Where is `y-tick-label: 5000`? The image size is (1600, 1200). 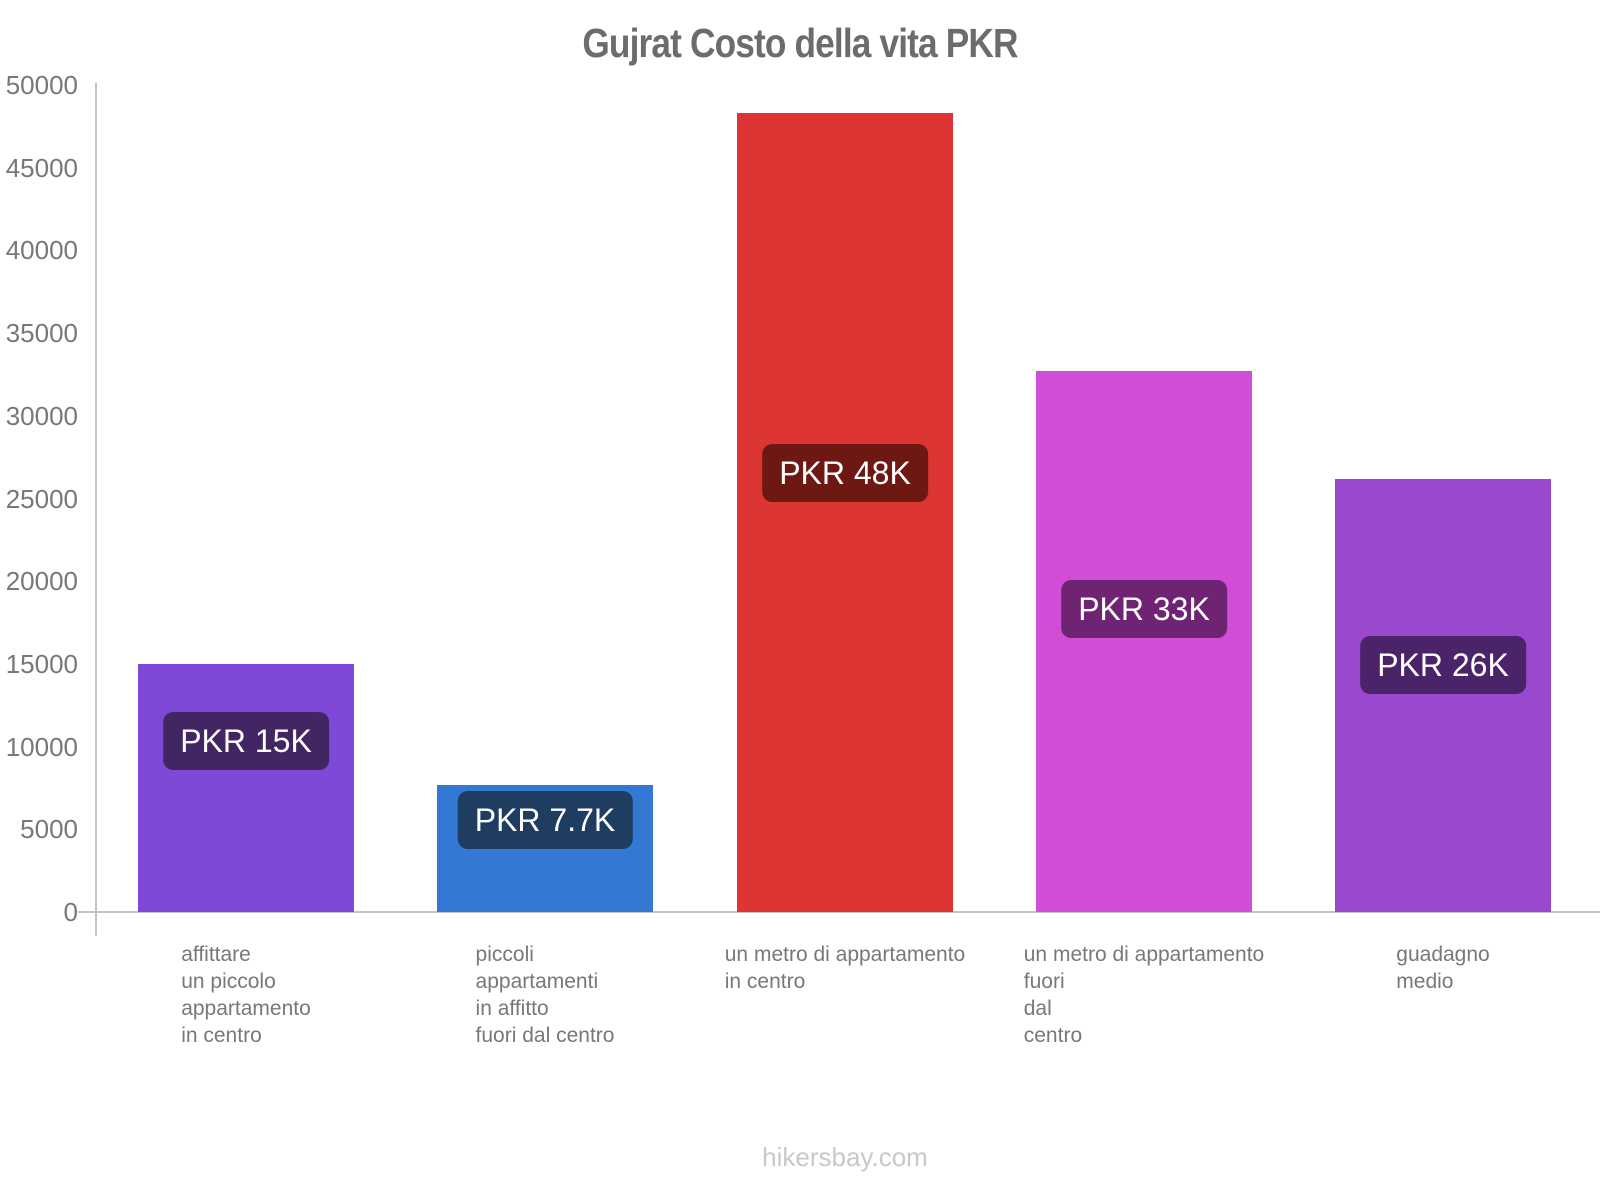
y-tick-label: 5000 is located at coordinates (49, 829).